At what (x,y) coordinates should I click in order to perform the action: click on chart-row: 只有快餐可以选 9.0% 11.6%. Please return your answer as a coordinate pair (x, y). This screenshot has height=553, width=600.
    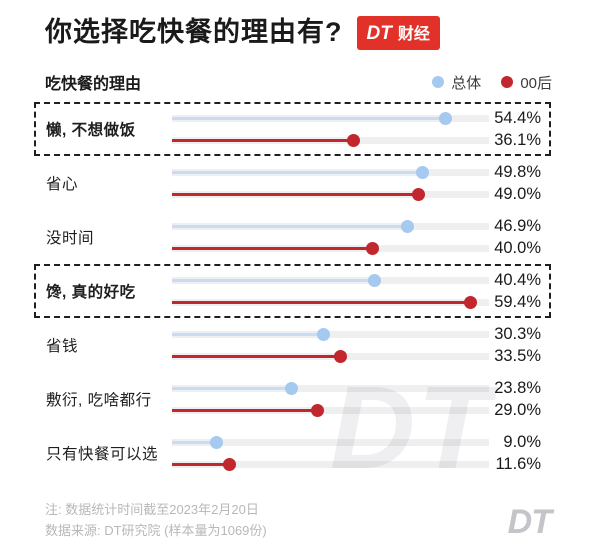
    Looking at the image, I should click on (292, 453).